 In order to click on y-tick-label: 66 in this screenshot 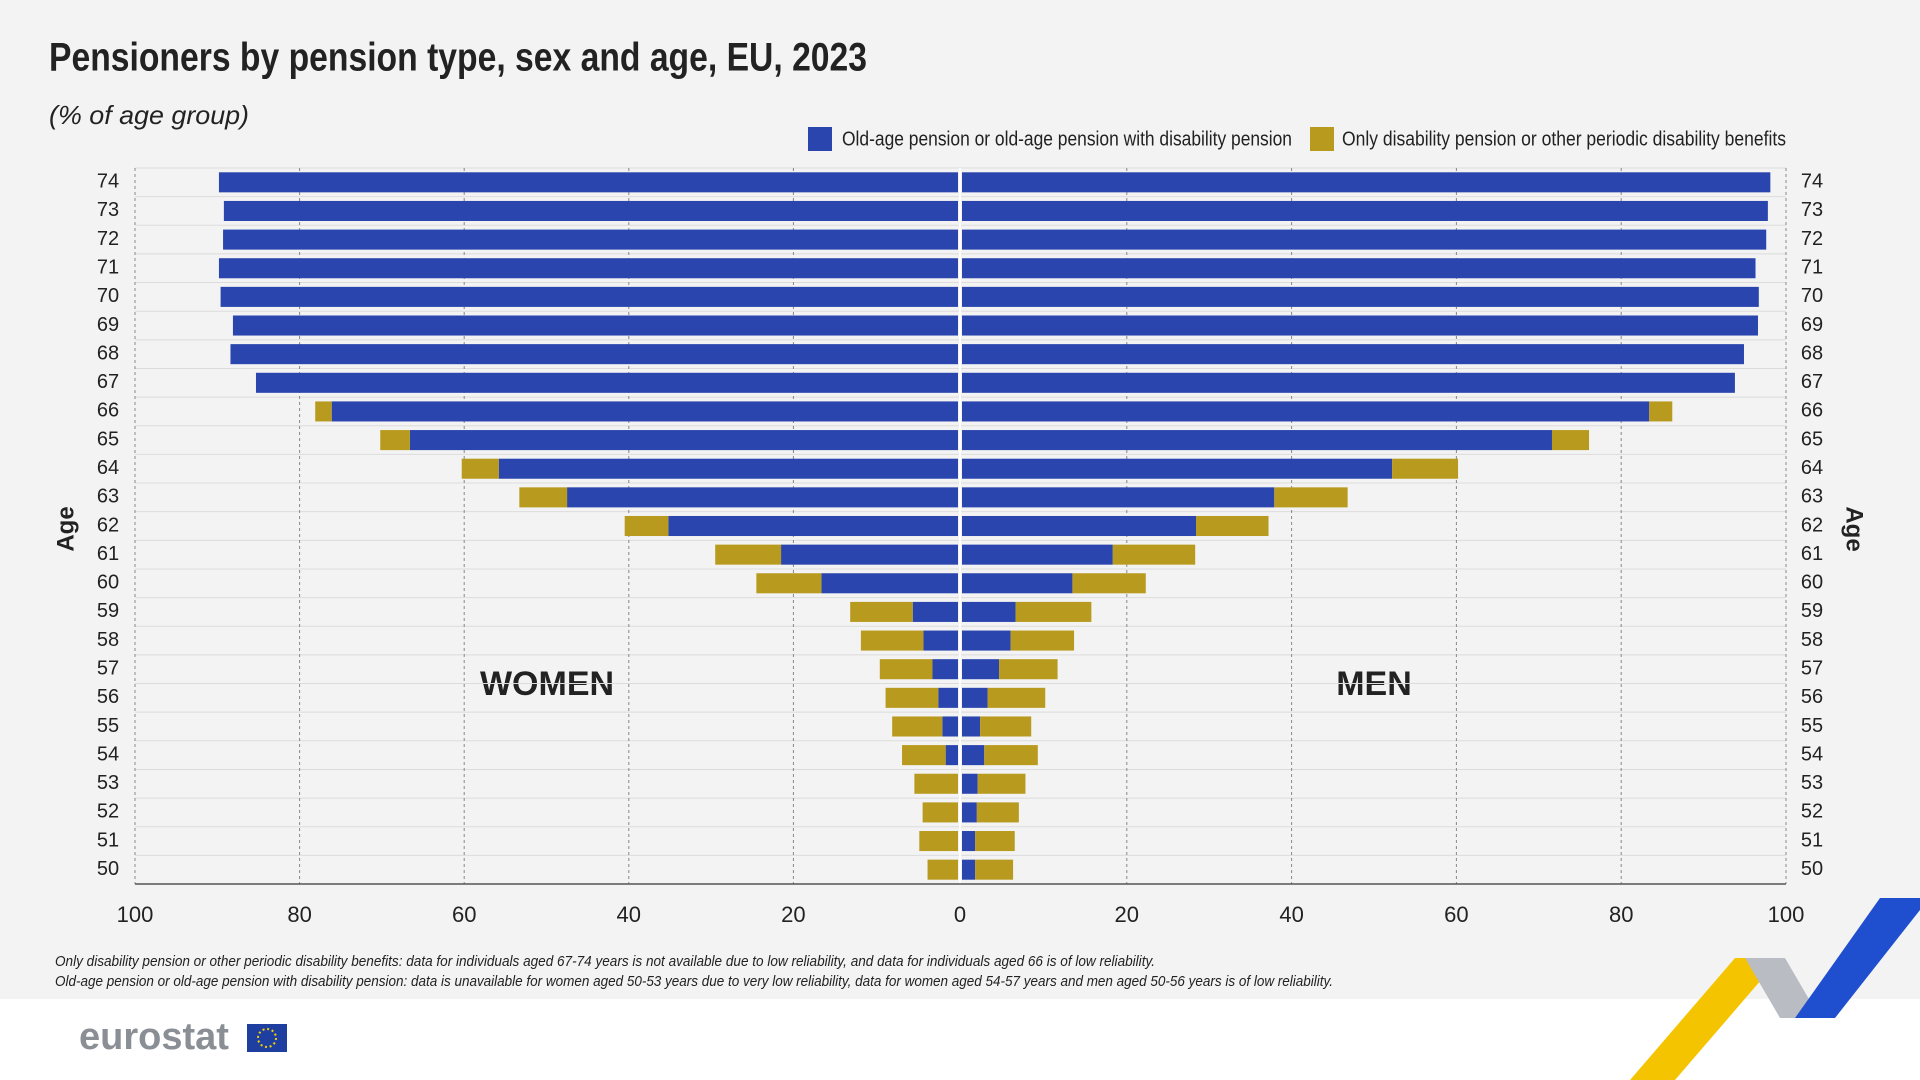, I will do `click(108, 411)`.